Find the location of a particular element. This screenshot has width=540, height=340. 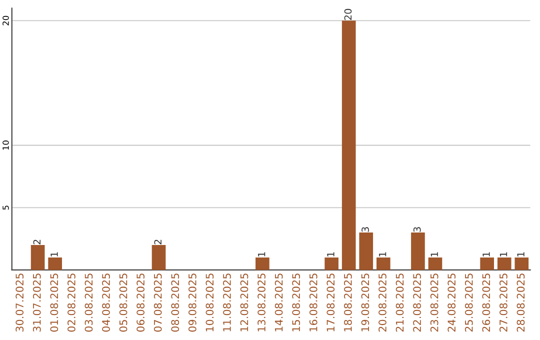

x-tick-label: 20.08.2025 is located at coordinates (382, 303).